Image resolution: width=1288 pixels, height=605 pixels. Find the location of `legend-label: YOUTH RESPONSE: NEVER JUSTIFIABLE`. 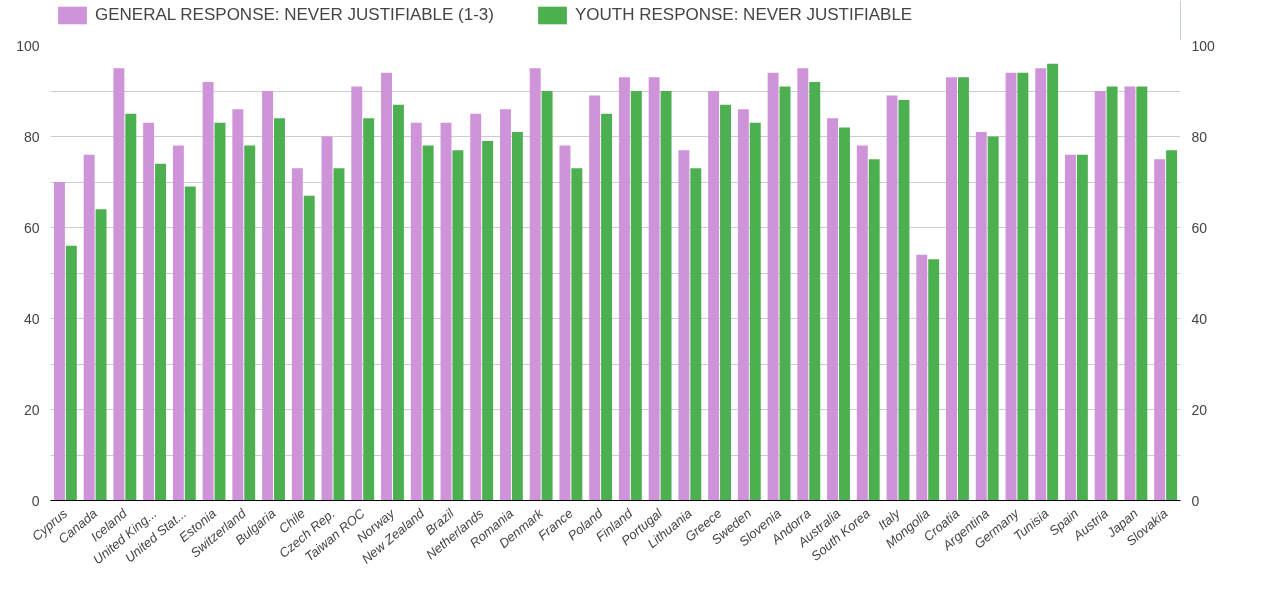

legend-label: YOUTH RESPONSE: NEVER JUSTIFIABLE is located at coordinates (743, 15).